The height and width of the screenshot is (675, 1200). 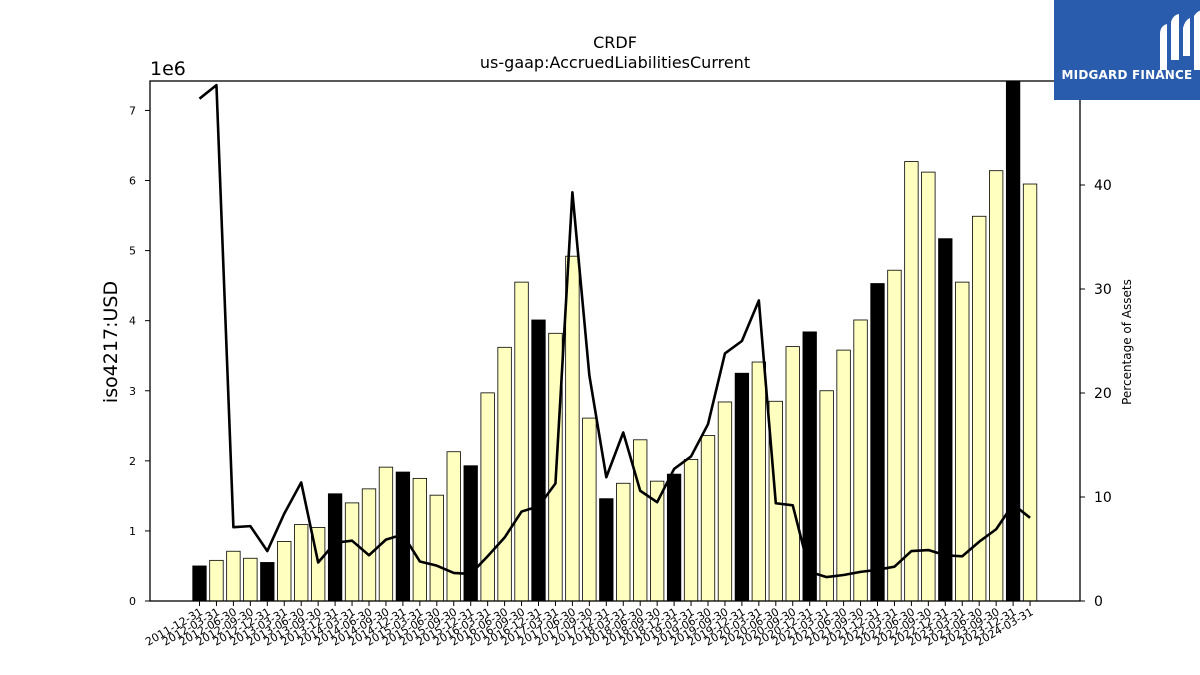 What do you see at coordinates (1103, 186) in the screenshot?
I see `y2-tick-label: 40` at bounding box center [1103, 186].